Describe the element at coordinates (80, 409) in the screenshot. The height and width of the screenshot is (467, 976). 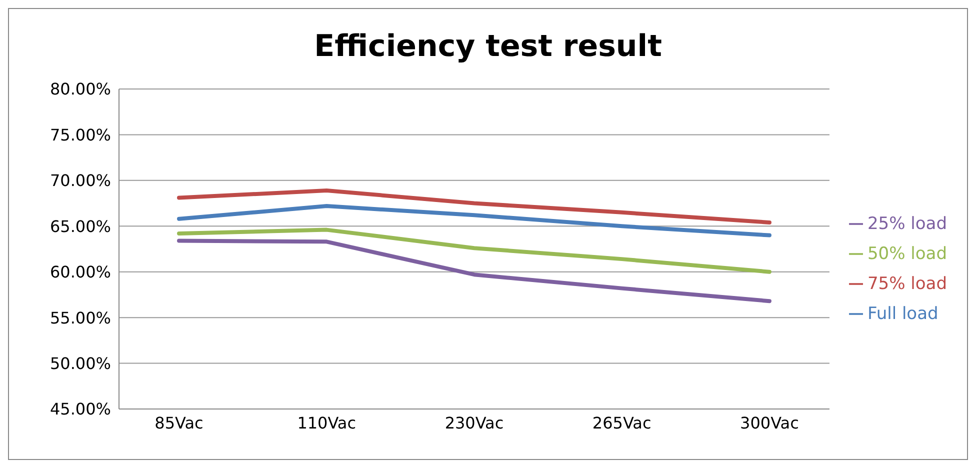
I see `y-tick-label: 45.00%` at that location.